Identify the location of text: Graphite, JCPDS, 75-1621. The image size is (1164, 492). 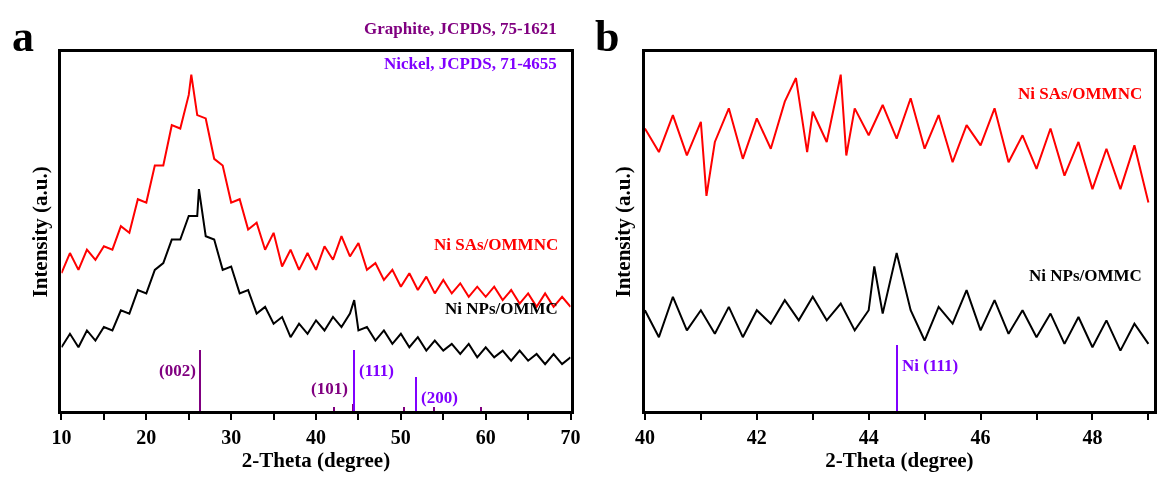
(460, 28).